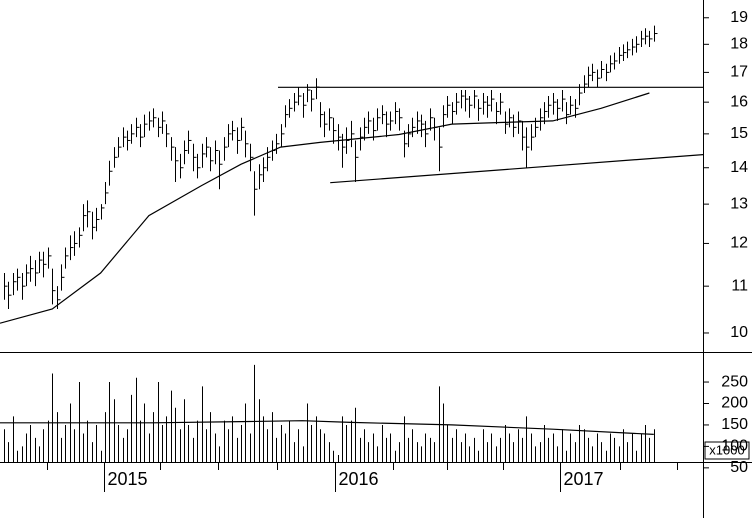 The width and height of the screenshot is (752, 518). What do you see at coordinates (739, 203) in the screenshot?
I see `y-tick-label: 13` at bounding box center [739, 203].